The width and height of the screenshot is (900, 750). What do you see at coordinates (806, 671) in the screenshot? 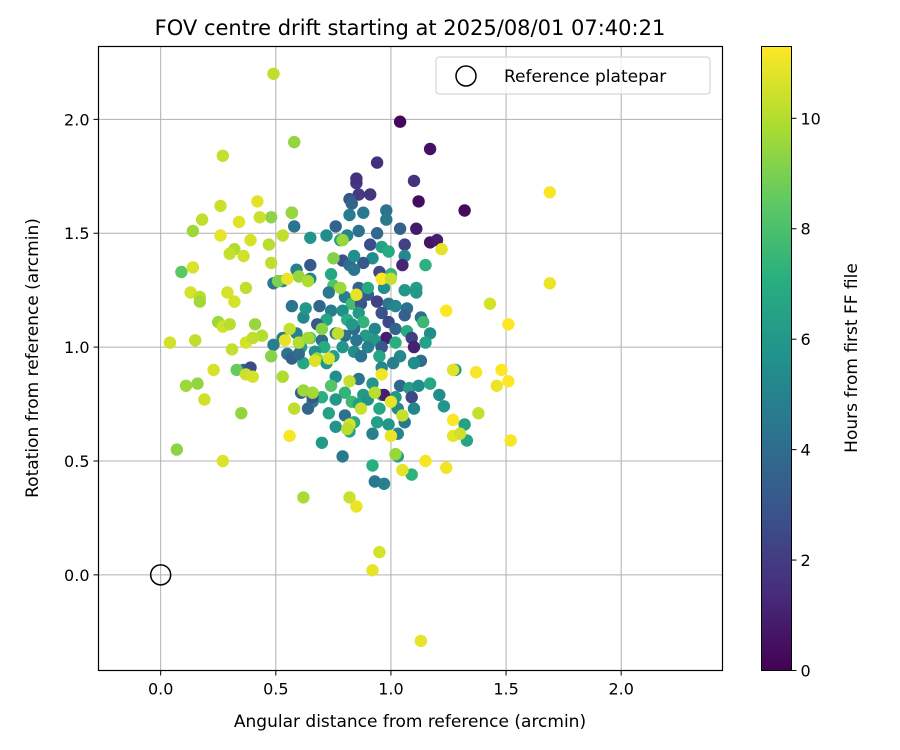
I see `colorbar-tick-label: 0` at bounding box center [806, 671].